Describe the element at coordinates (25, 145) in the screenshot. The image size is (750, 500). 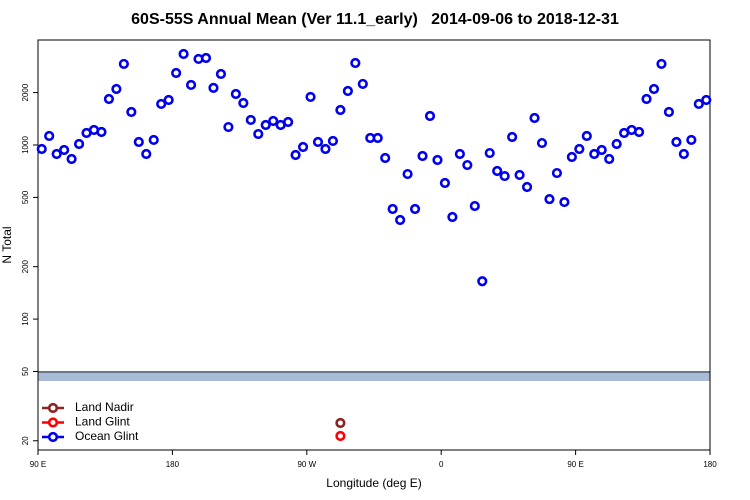
I see `y-tick-label: 1000` at that location.